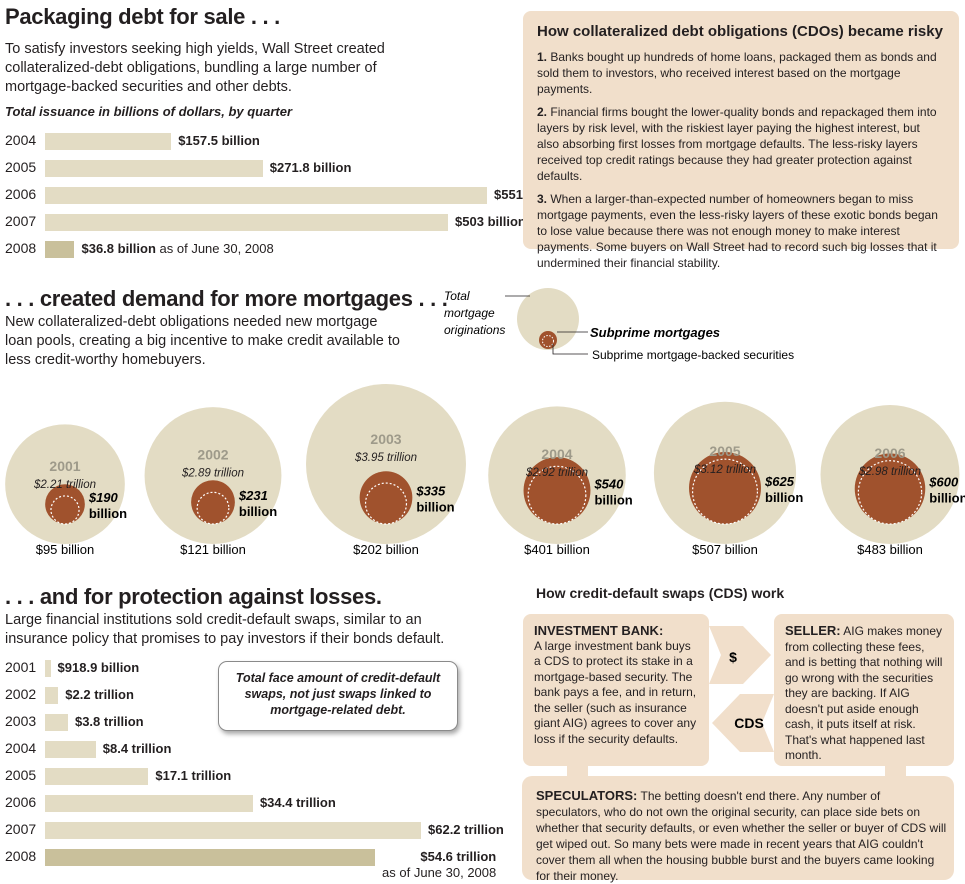 This screenshot has width=965, height=884. I want to click on bar-value: $271.8 billion, so click(310, 167).